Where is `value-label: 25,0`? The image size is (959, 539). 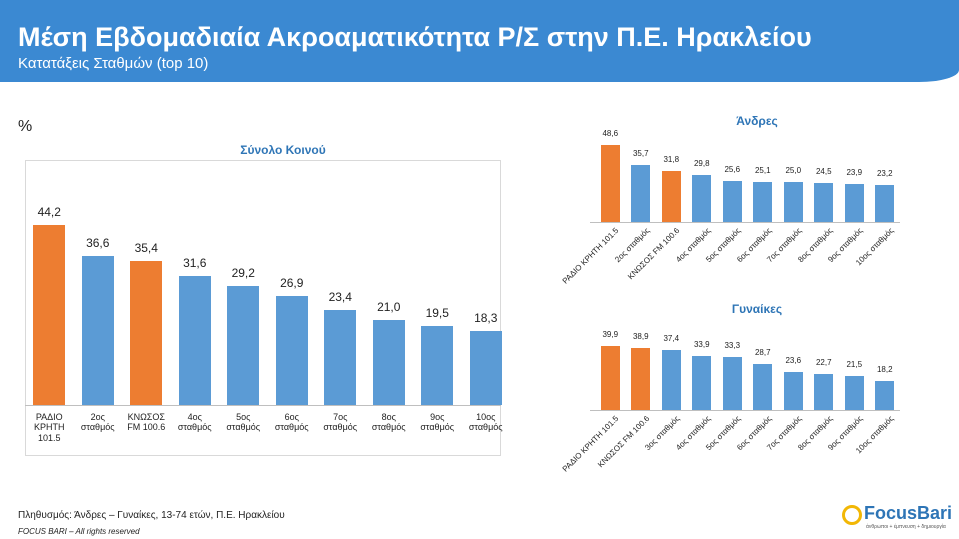
value-label: 25,0 is located at coordinates (793, 171).